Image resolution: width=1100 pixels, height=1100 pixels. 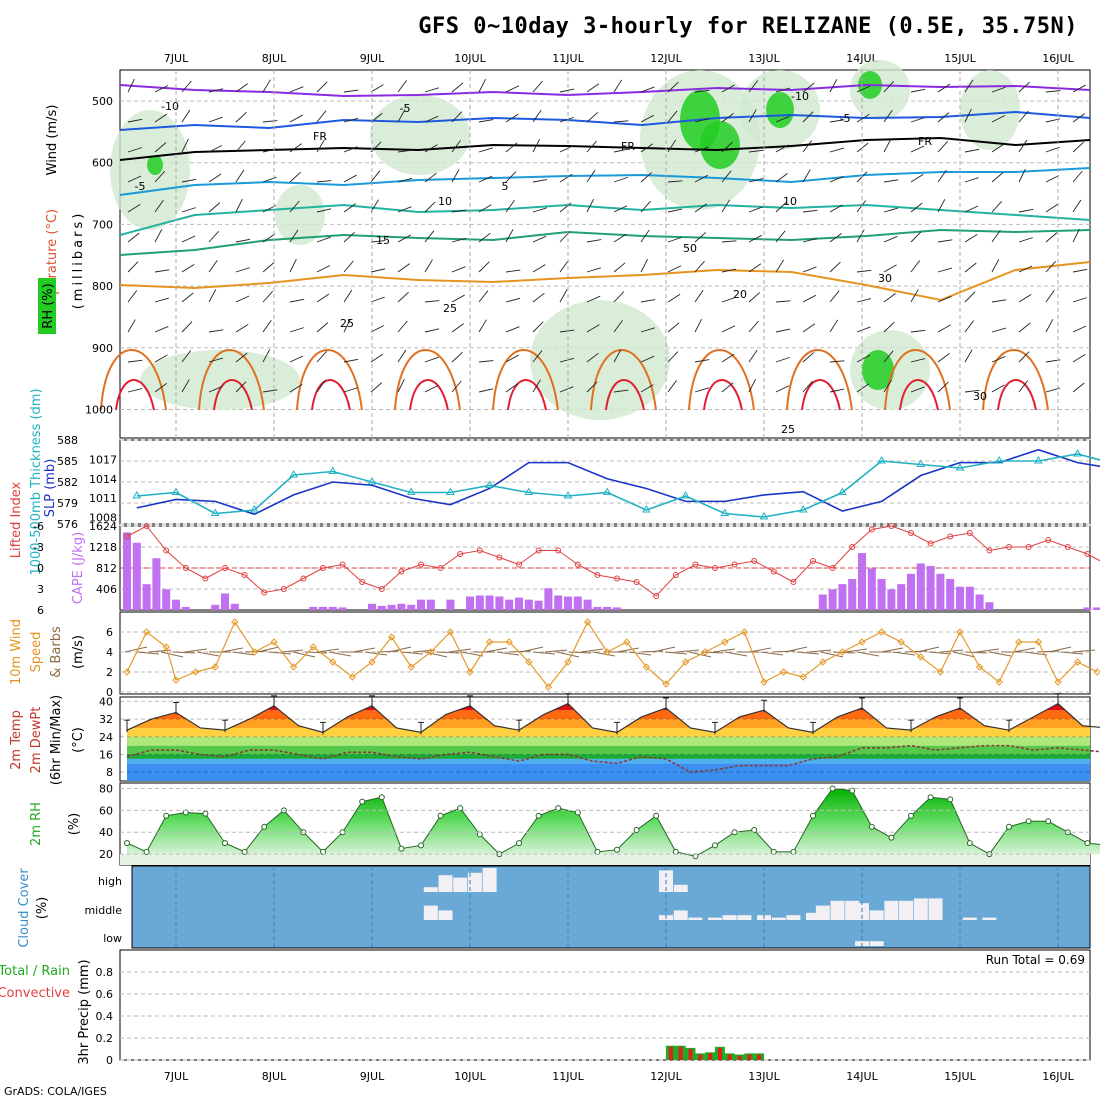 I want to click on contour-label: FR, so click(x=320, y=136).